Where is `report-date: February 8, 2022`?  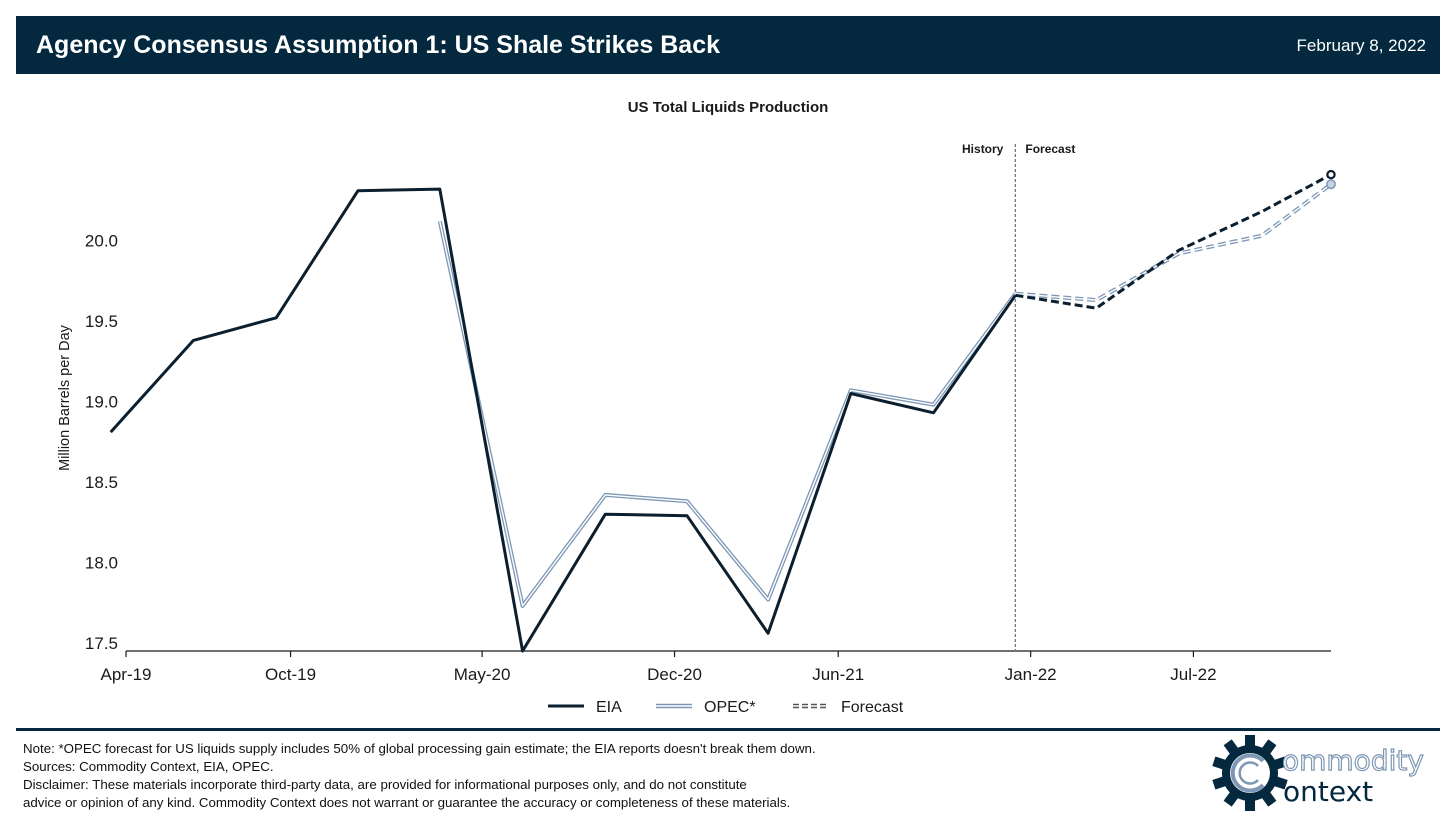
report-date: February 8, 2022 is located at coordinates (1361, 45).